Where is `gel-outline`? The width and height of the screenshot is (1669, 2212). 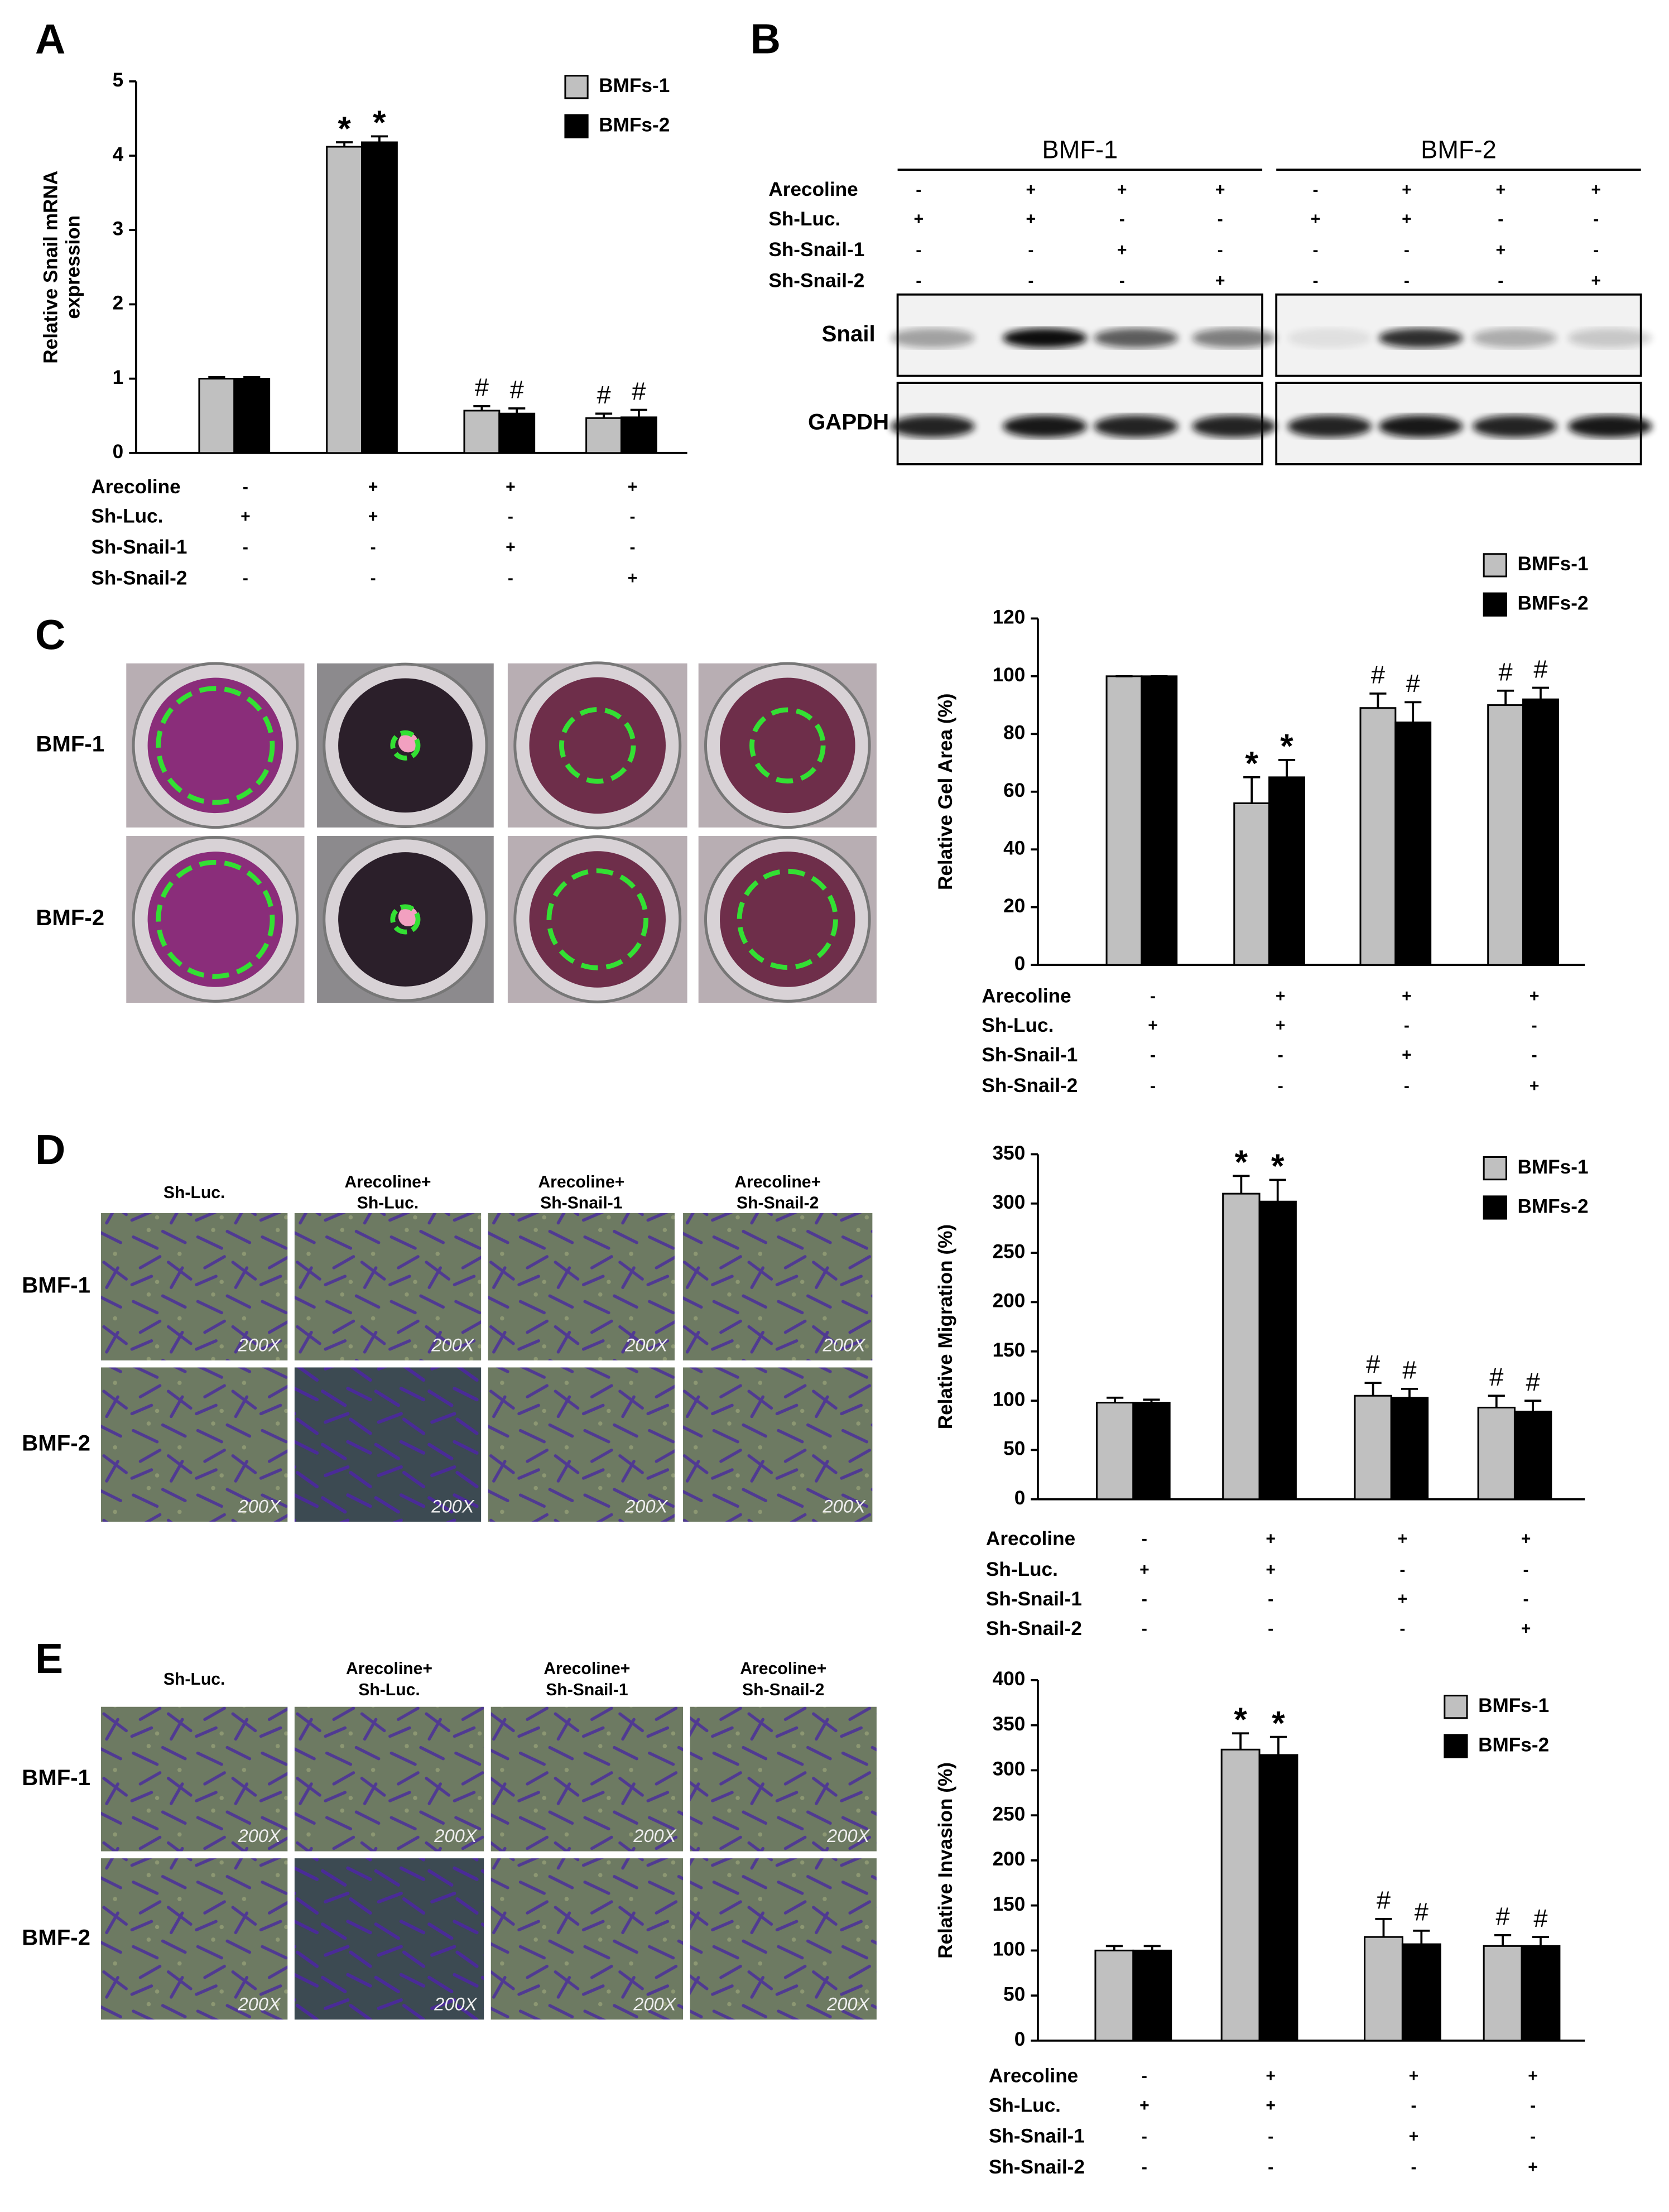 gel-outline is located at coordinates (787, 745).